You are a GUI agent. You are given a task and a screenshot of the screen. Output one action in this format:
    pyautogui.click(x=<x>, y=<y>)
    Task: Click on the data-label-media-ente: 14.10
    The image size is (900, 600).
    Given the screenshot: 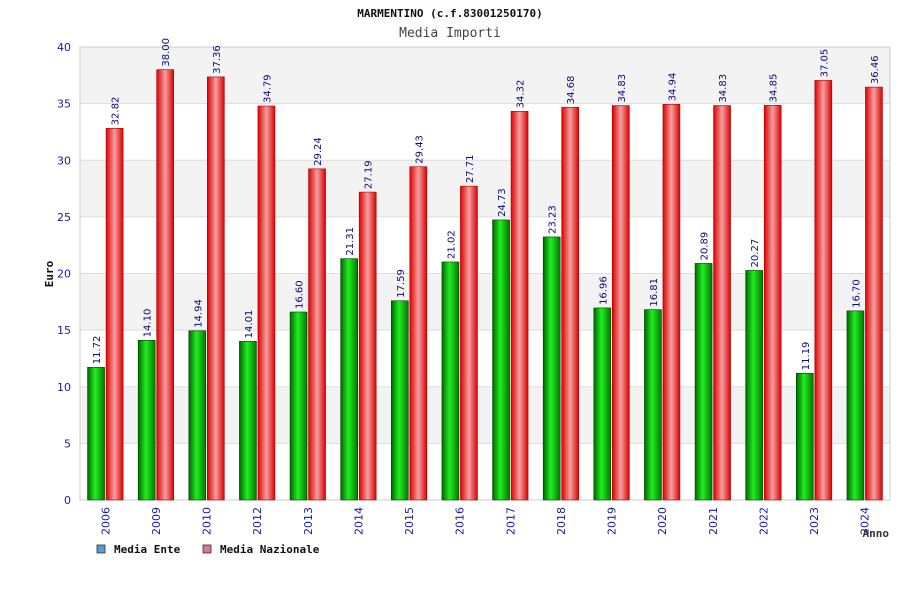 What is the action you would take?
    pyautogui.click(x=148, y=323)
    